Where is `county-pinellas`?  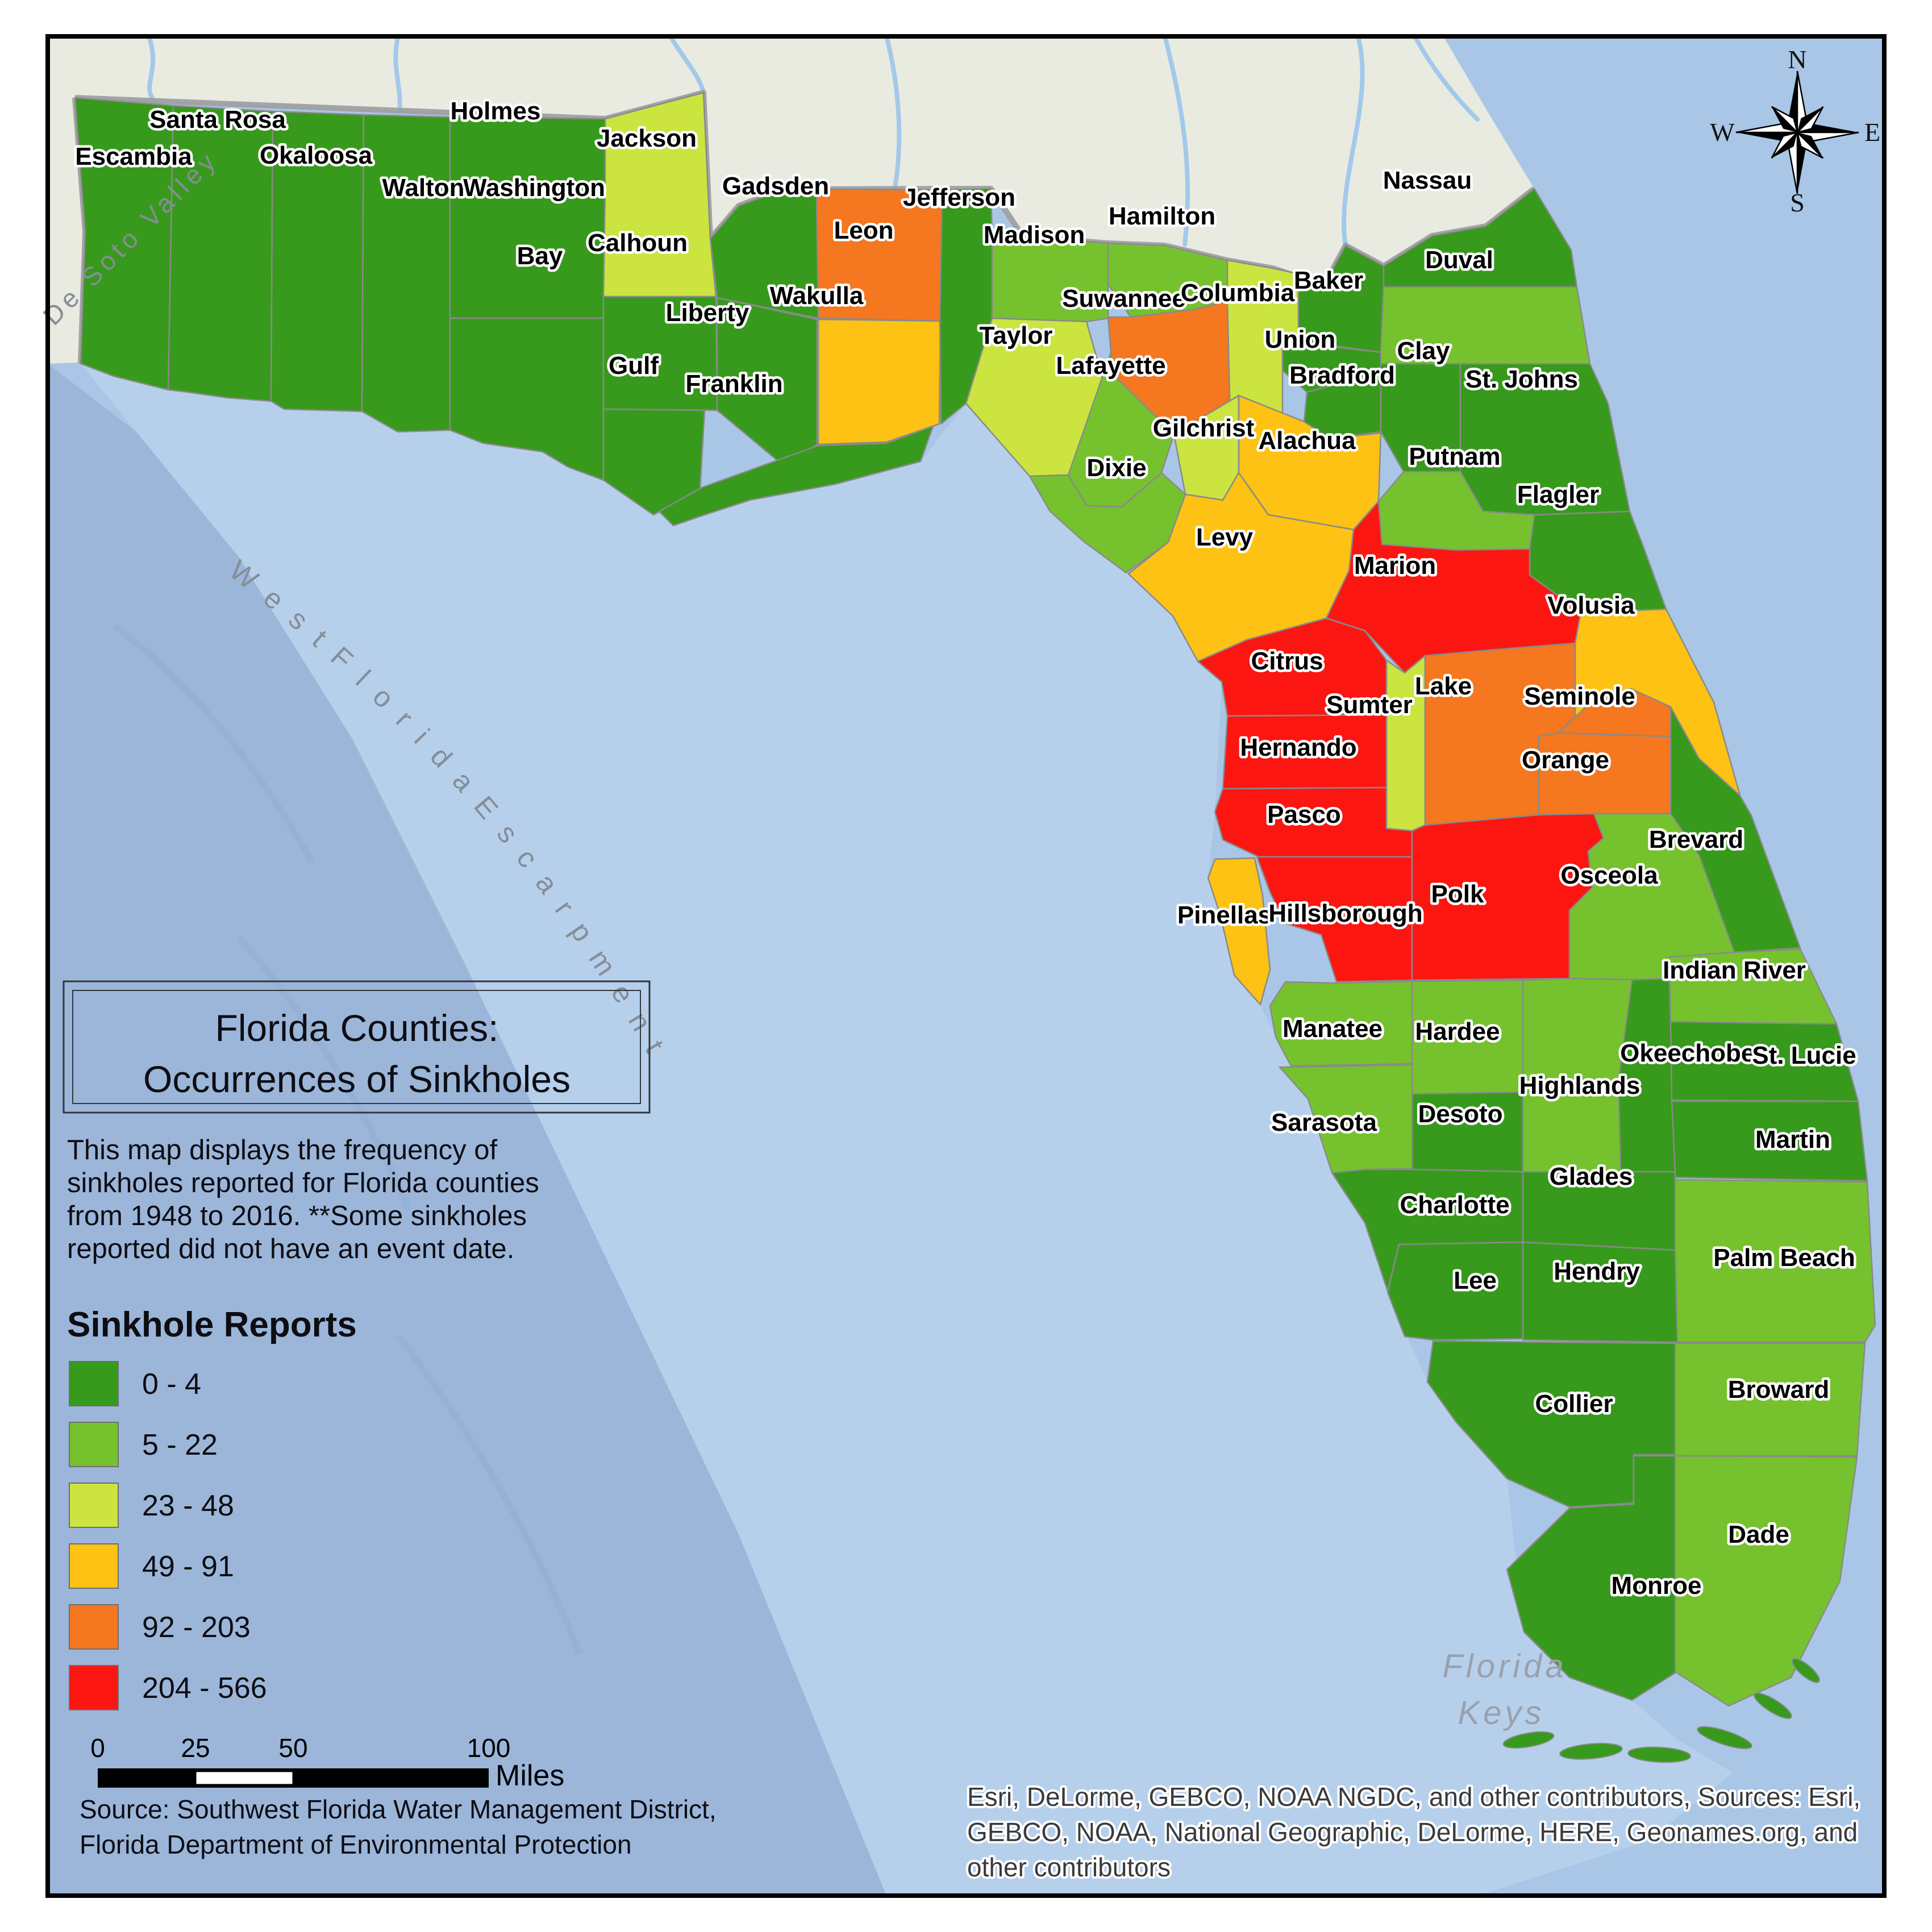
county-pinellas is located at coordinates (1239, 931).